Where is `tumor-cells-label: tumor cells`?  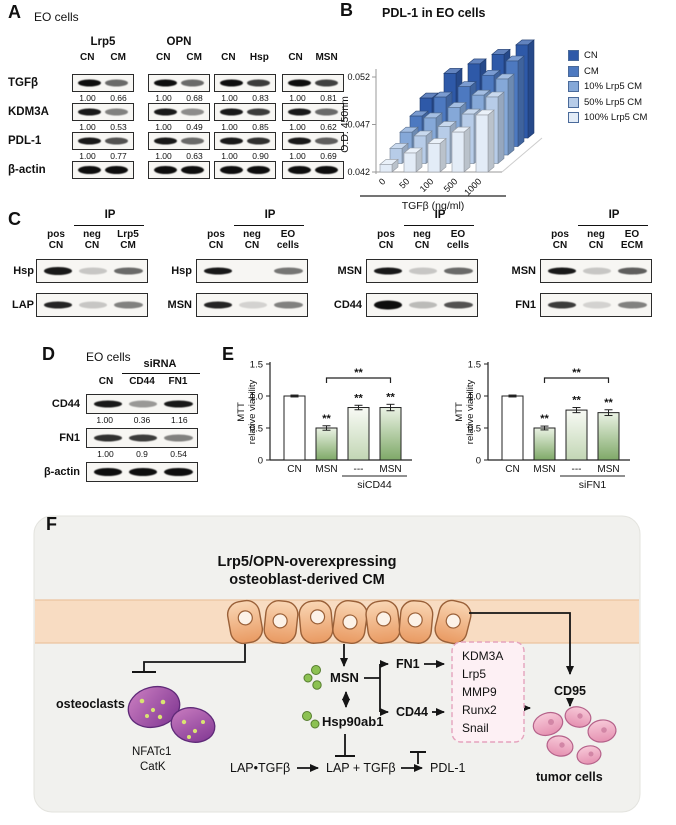 tumor-cells-label: tumor cells is located at coordinates (569, 777).